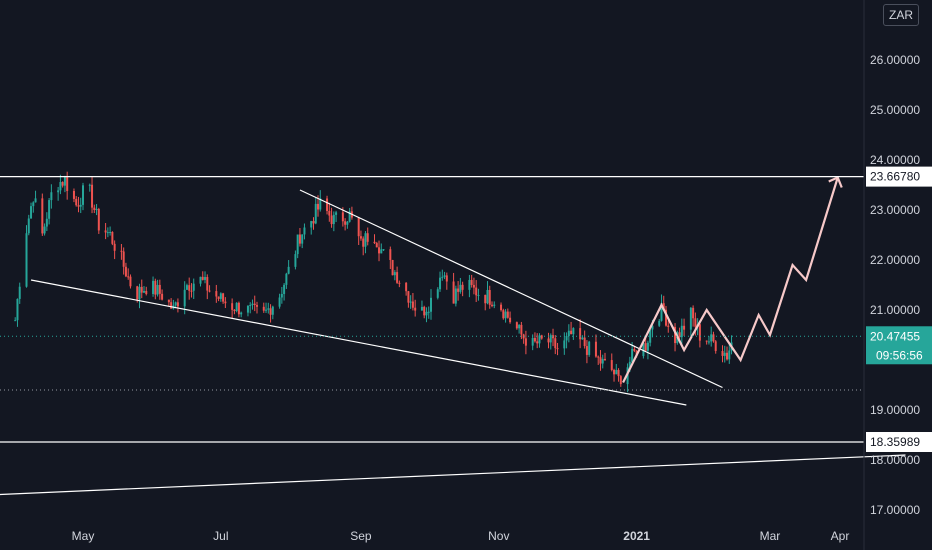 This screenshot has width=932, height=550. What do you see at coordinates (453, 475) in the screenshot?
I see `trendline-long-support` at bounding box center [453, 475].